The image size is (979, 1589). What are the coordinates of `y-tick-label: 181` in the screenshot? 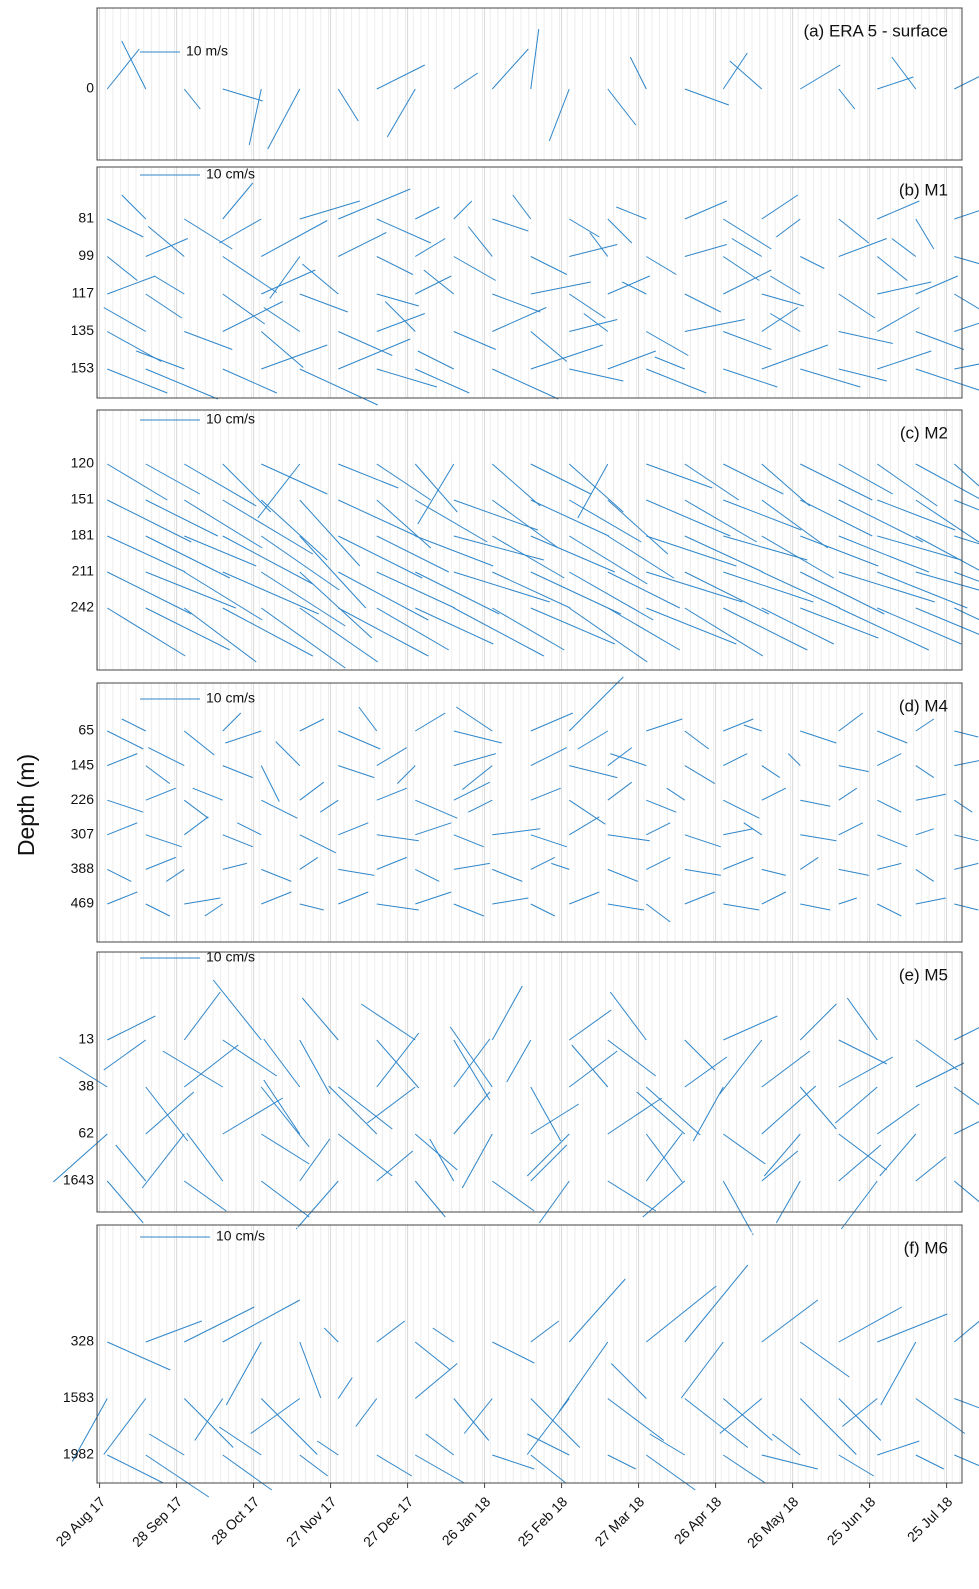 It's located at (83, 535).